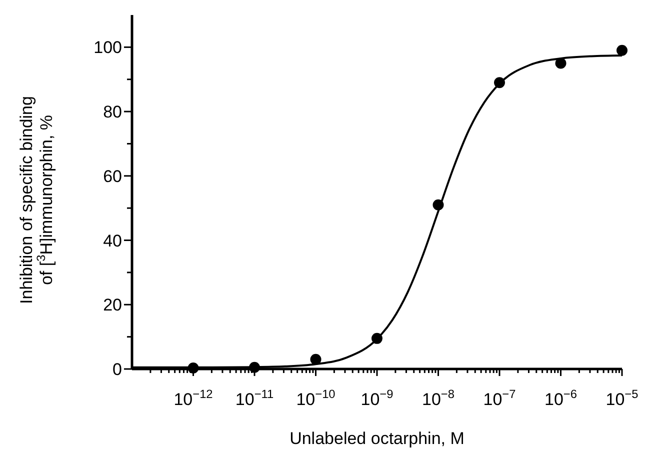  Describe the element at coordinates (316, 398) in the screenshot. I see `x-tick-label: 10$^{−10}$` at that location.